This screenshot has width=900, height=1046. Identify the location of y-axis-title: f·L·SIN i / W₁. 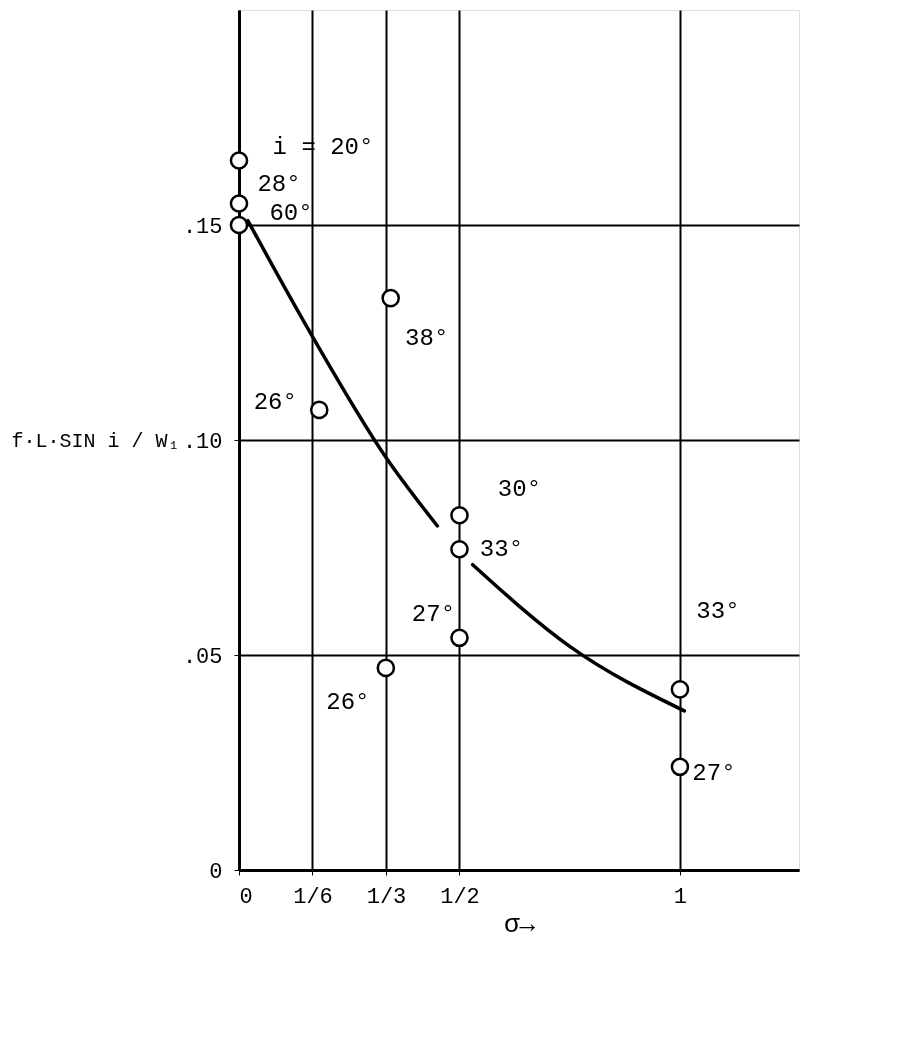
(95, 441).